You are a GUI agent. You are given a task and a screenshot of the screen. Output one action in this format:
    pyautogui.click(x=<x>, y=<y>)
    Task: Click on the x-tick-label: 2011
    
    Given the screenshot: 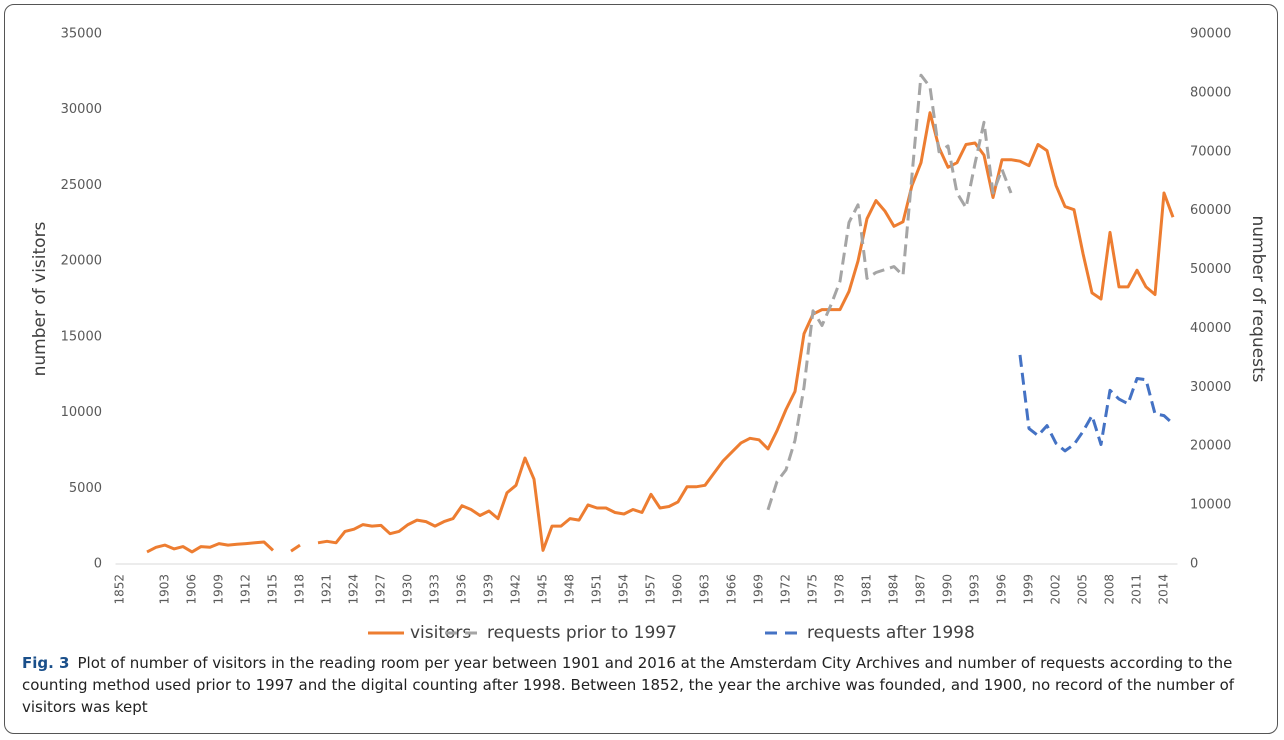 What is the action you would take?
    pyautogui.click(x=1137, y=589)
    